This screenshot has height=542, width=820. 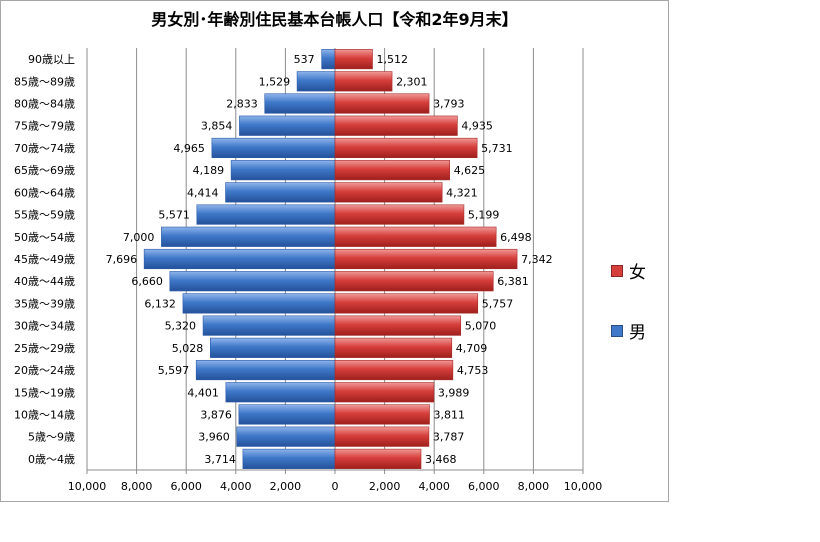 What do you see at coordinates (44, 148) in the screenshot?
I see `category-label: 70歳～74歳` at bounding box center [44, 148].